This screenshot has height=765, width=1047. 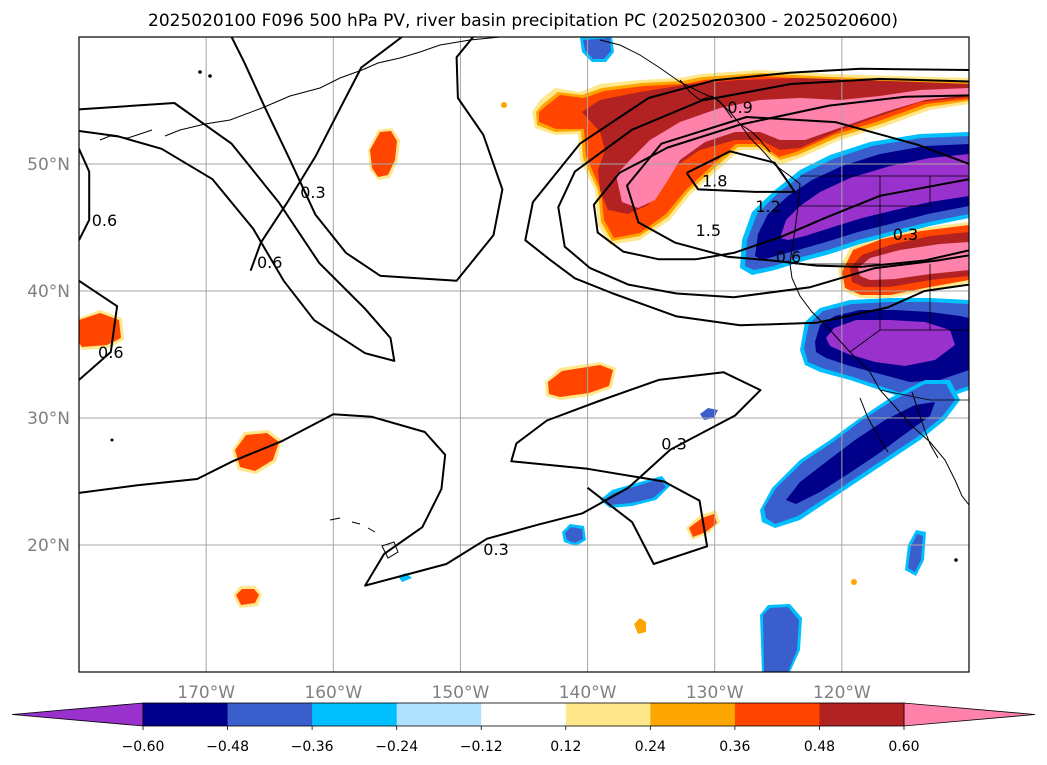 What do you see at coordinates (524, 693) in the screenshot?
I see `x-axis-tick-labels: 170°W 160°W 150°W 140°W 130°W 120°W` at bounding box center [524, 693].